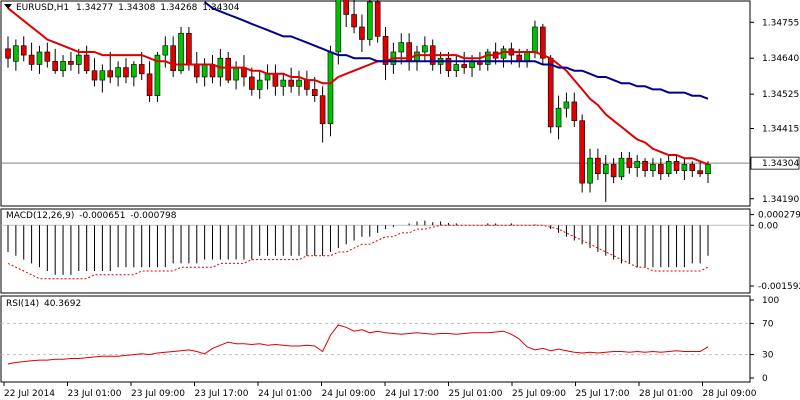  Describe the element at coordinates (358, 252) in the screenshot. I see `macd-signal-line` at that location.